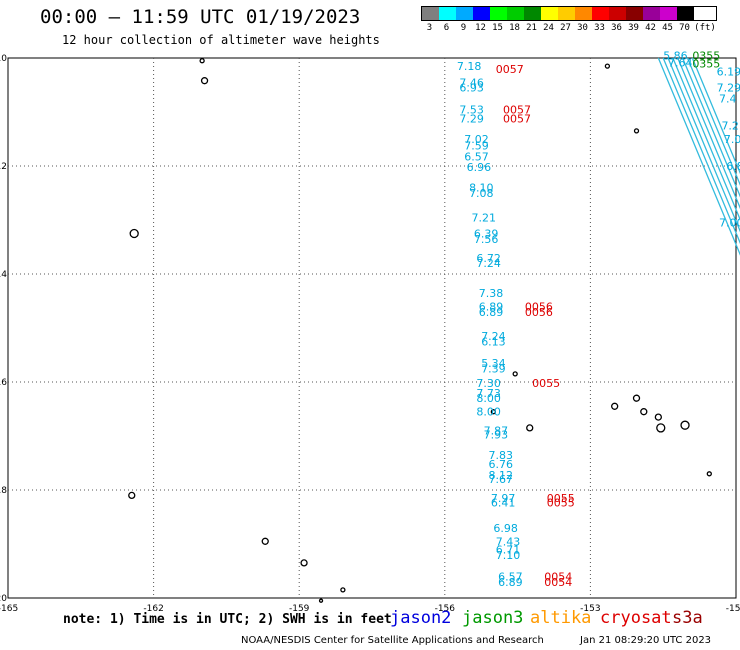  I want to click on map-label: 6.93, so click(471, 88).